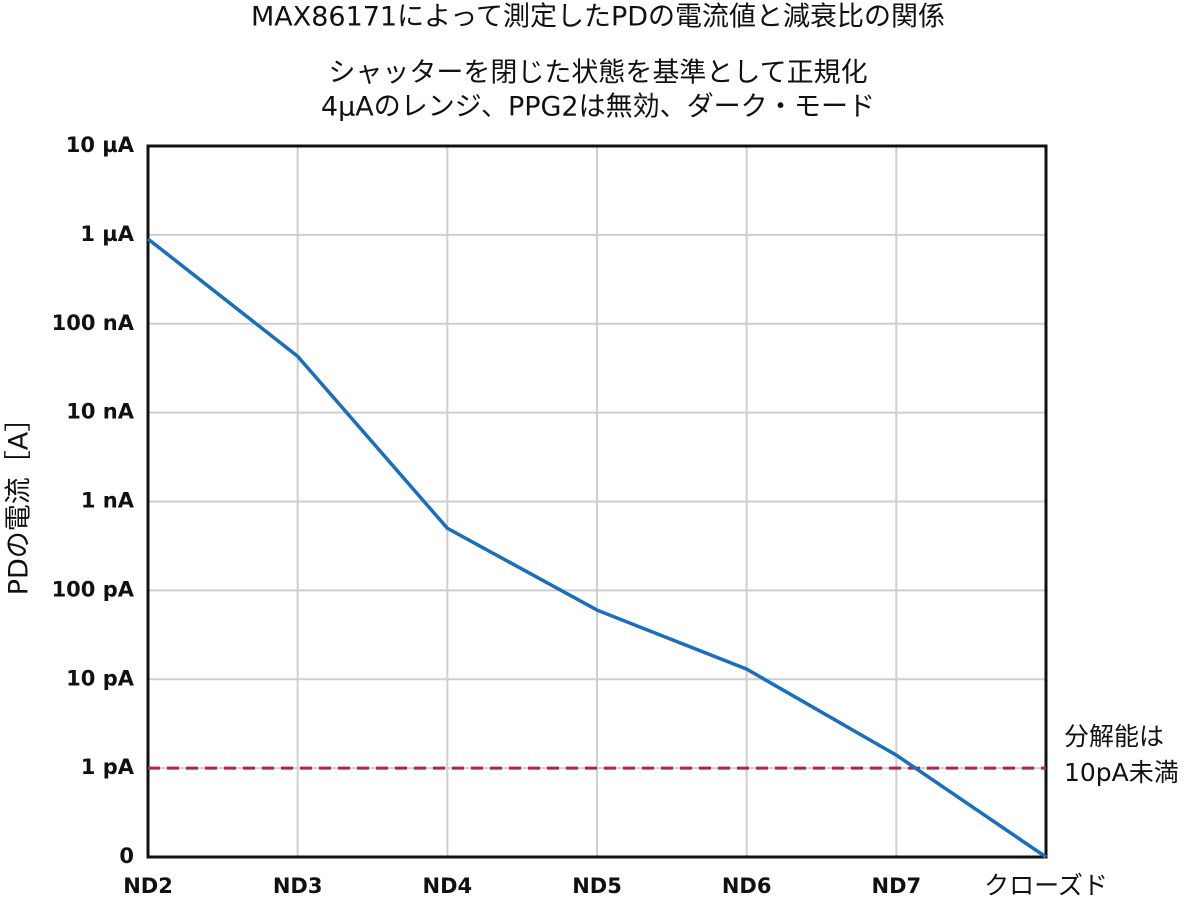 The height and width of the screenshot is (908, 1200). Describe the element at coordinates (1121, 772) in the screenshot. I see `annotation: 10pA未満` at that location.